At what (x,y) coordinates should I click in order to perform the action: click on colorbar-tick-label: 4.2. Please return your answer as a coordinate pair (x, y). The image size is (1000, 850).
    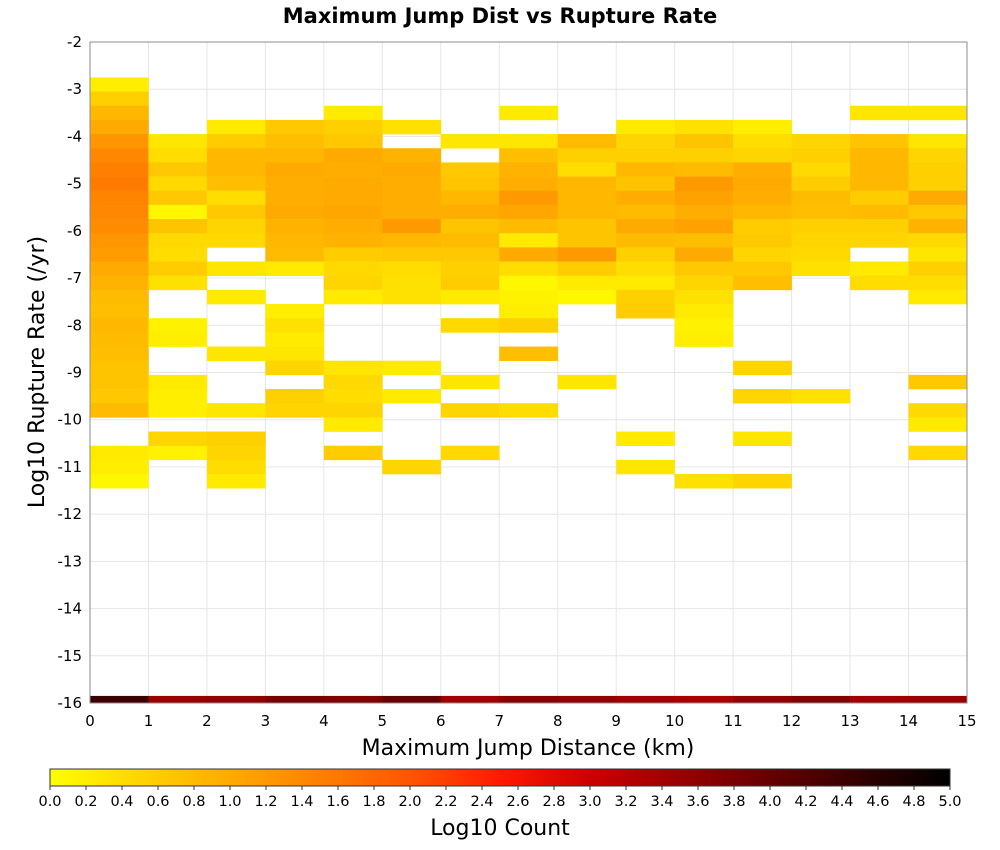
    Looking at the image, I should click on (805, 802).